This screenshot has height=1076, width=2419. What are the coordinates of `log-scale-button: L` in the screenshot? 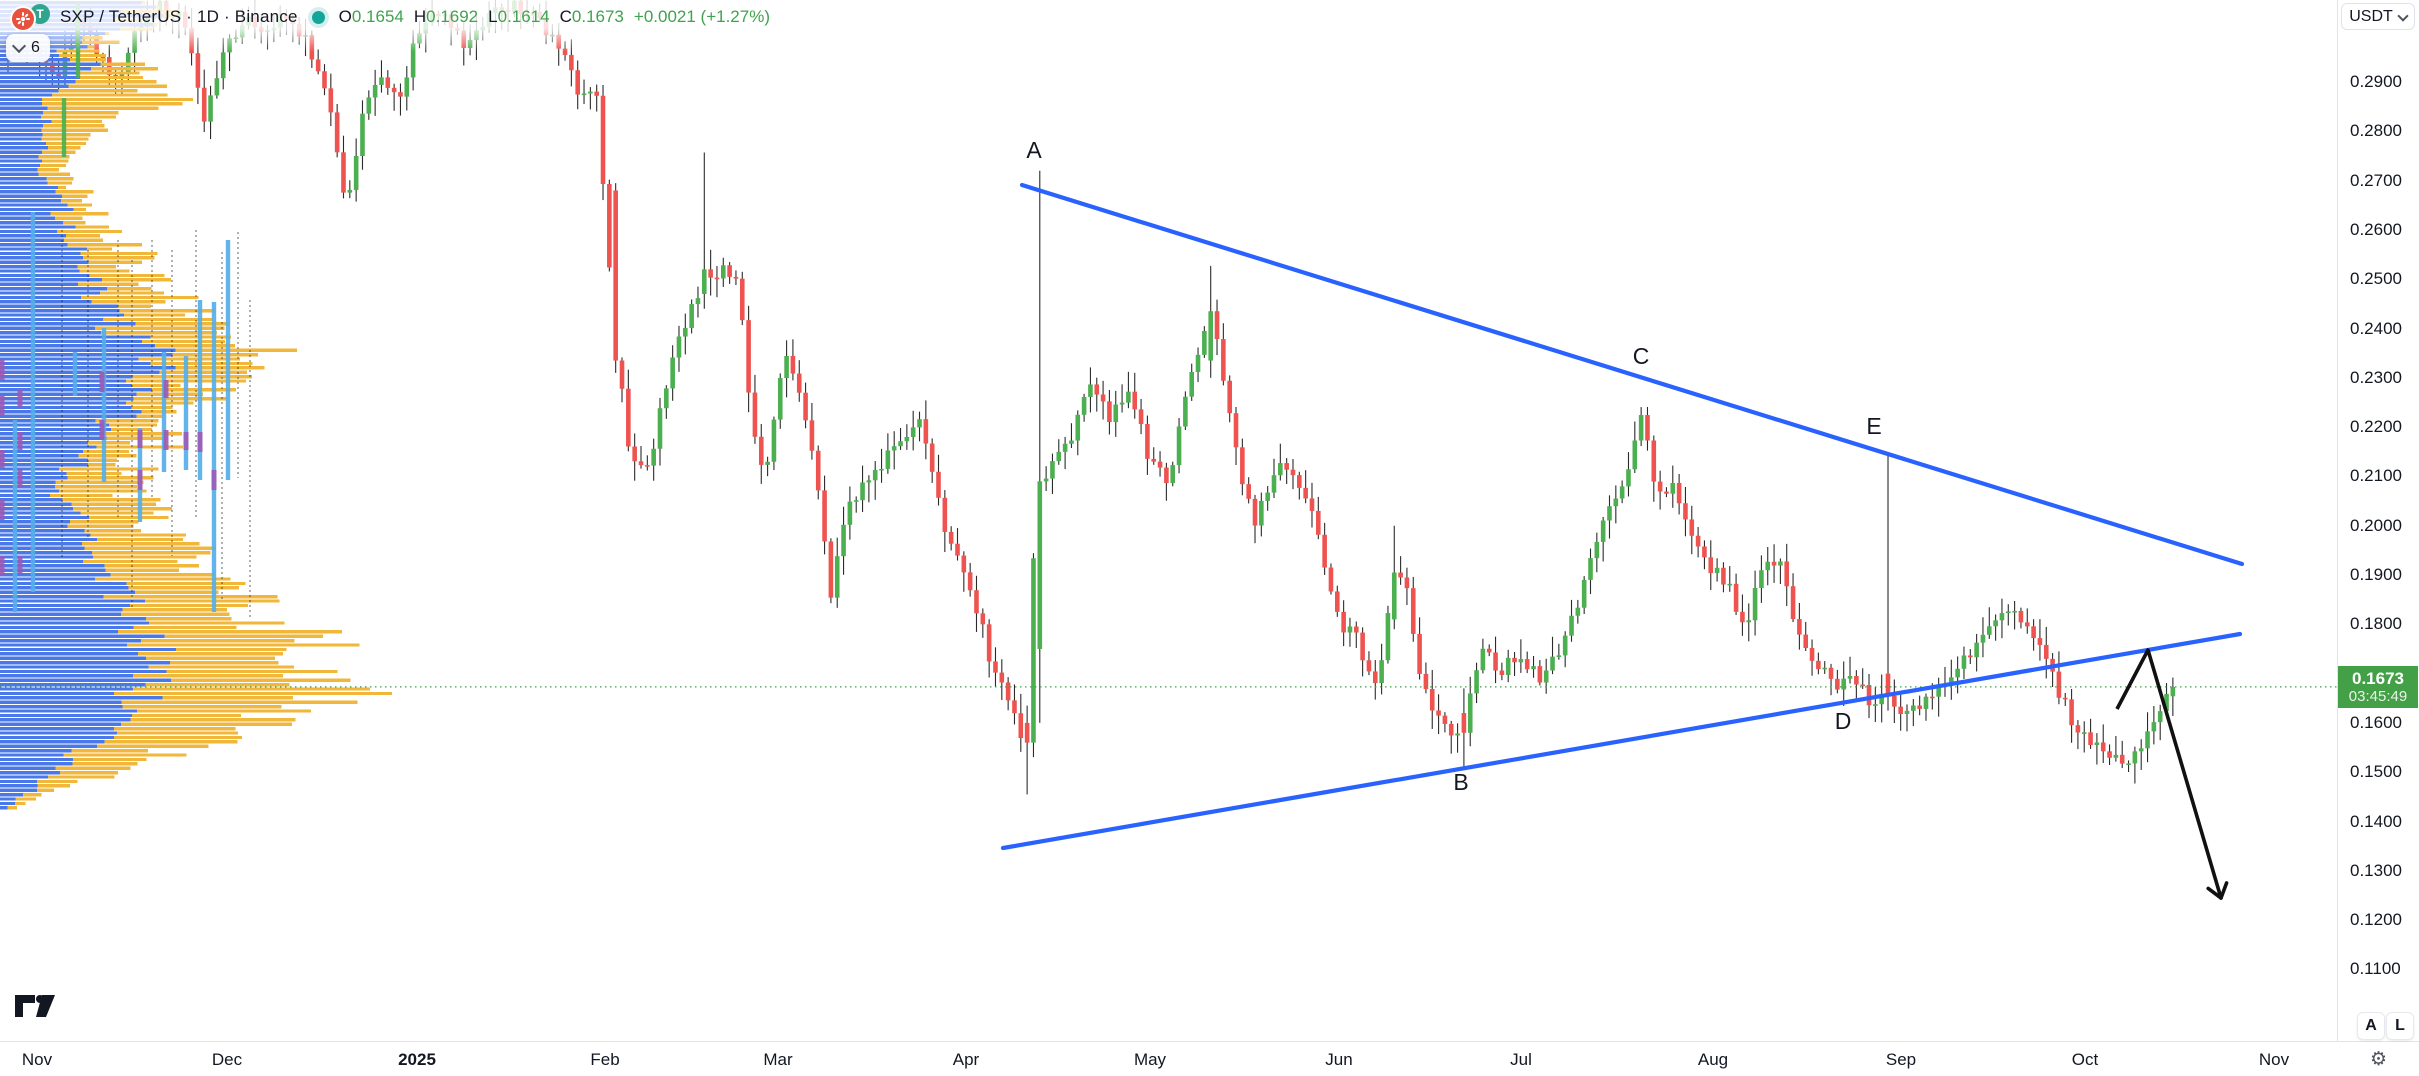 It's located at (2400, 1026).